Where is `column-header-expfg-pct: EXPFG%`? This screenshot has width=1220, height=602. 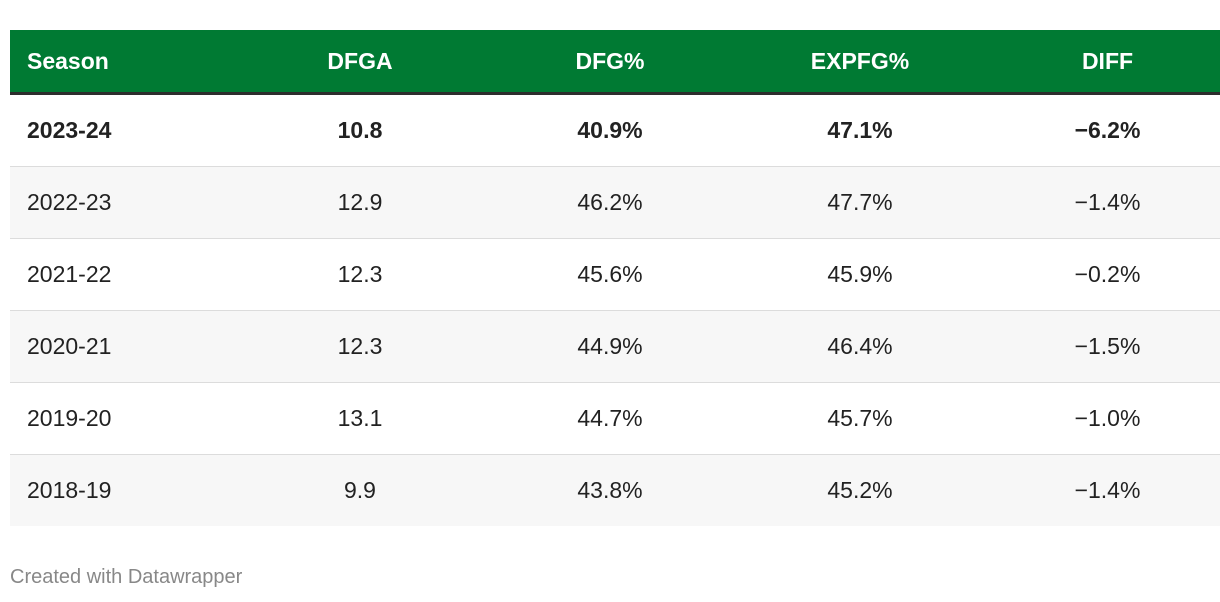
column-header-expfg-pct: EXPFG% is located at coordinates (860, 62).